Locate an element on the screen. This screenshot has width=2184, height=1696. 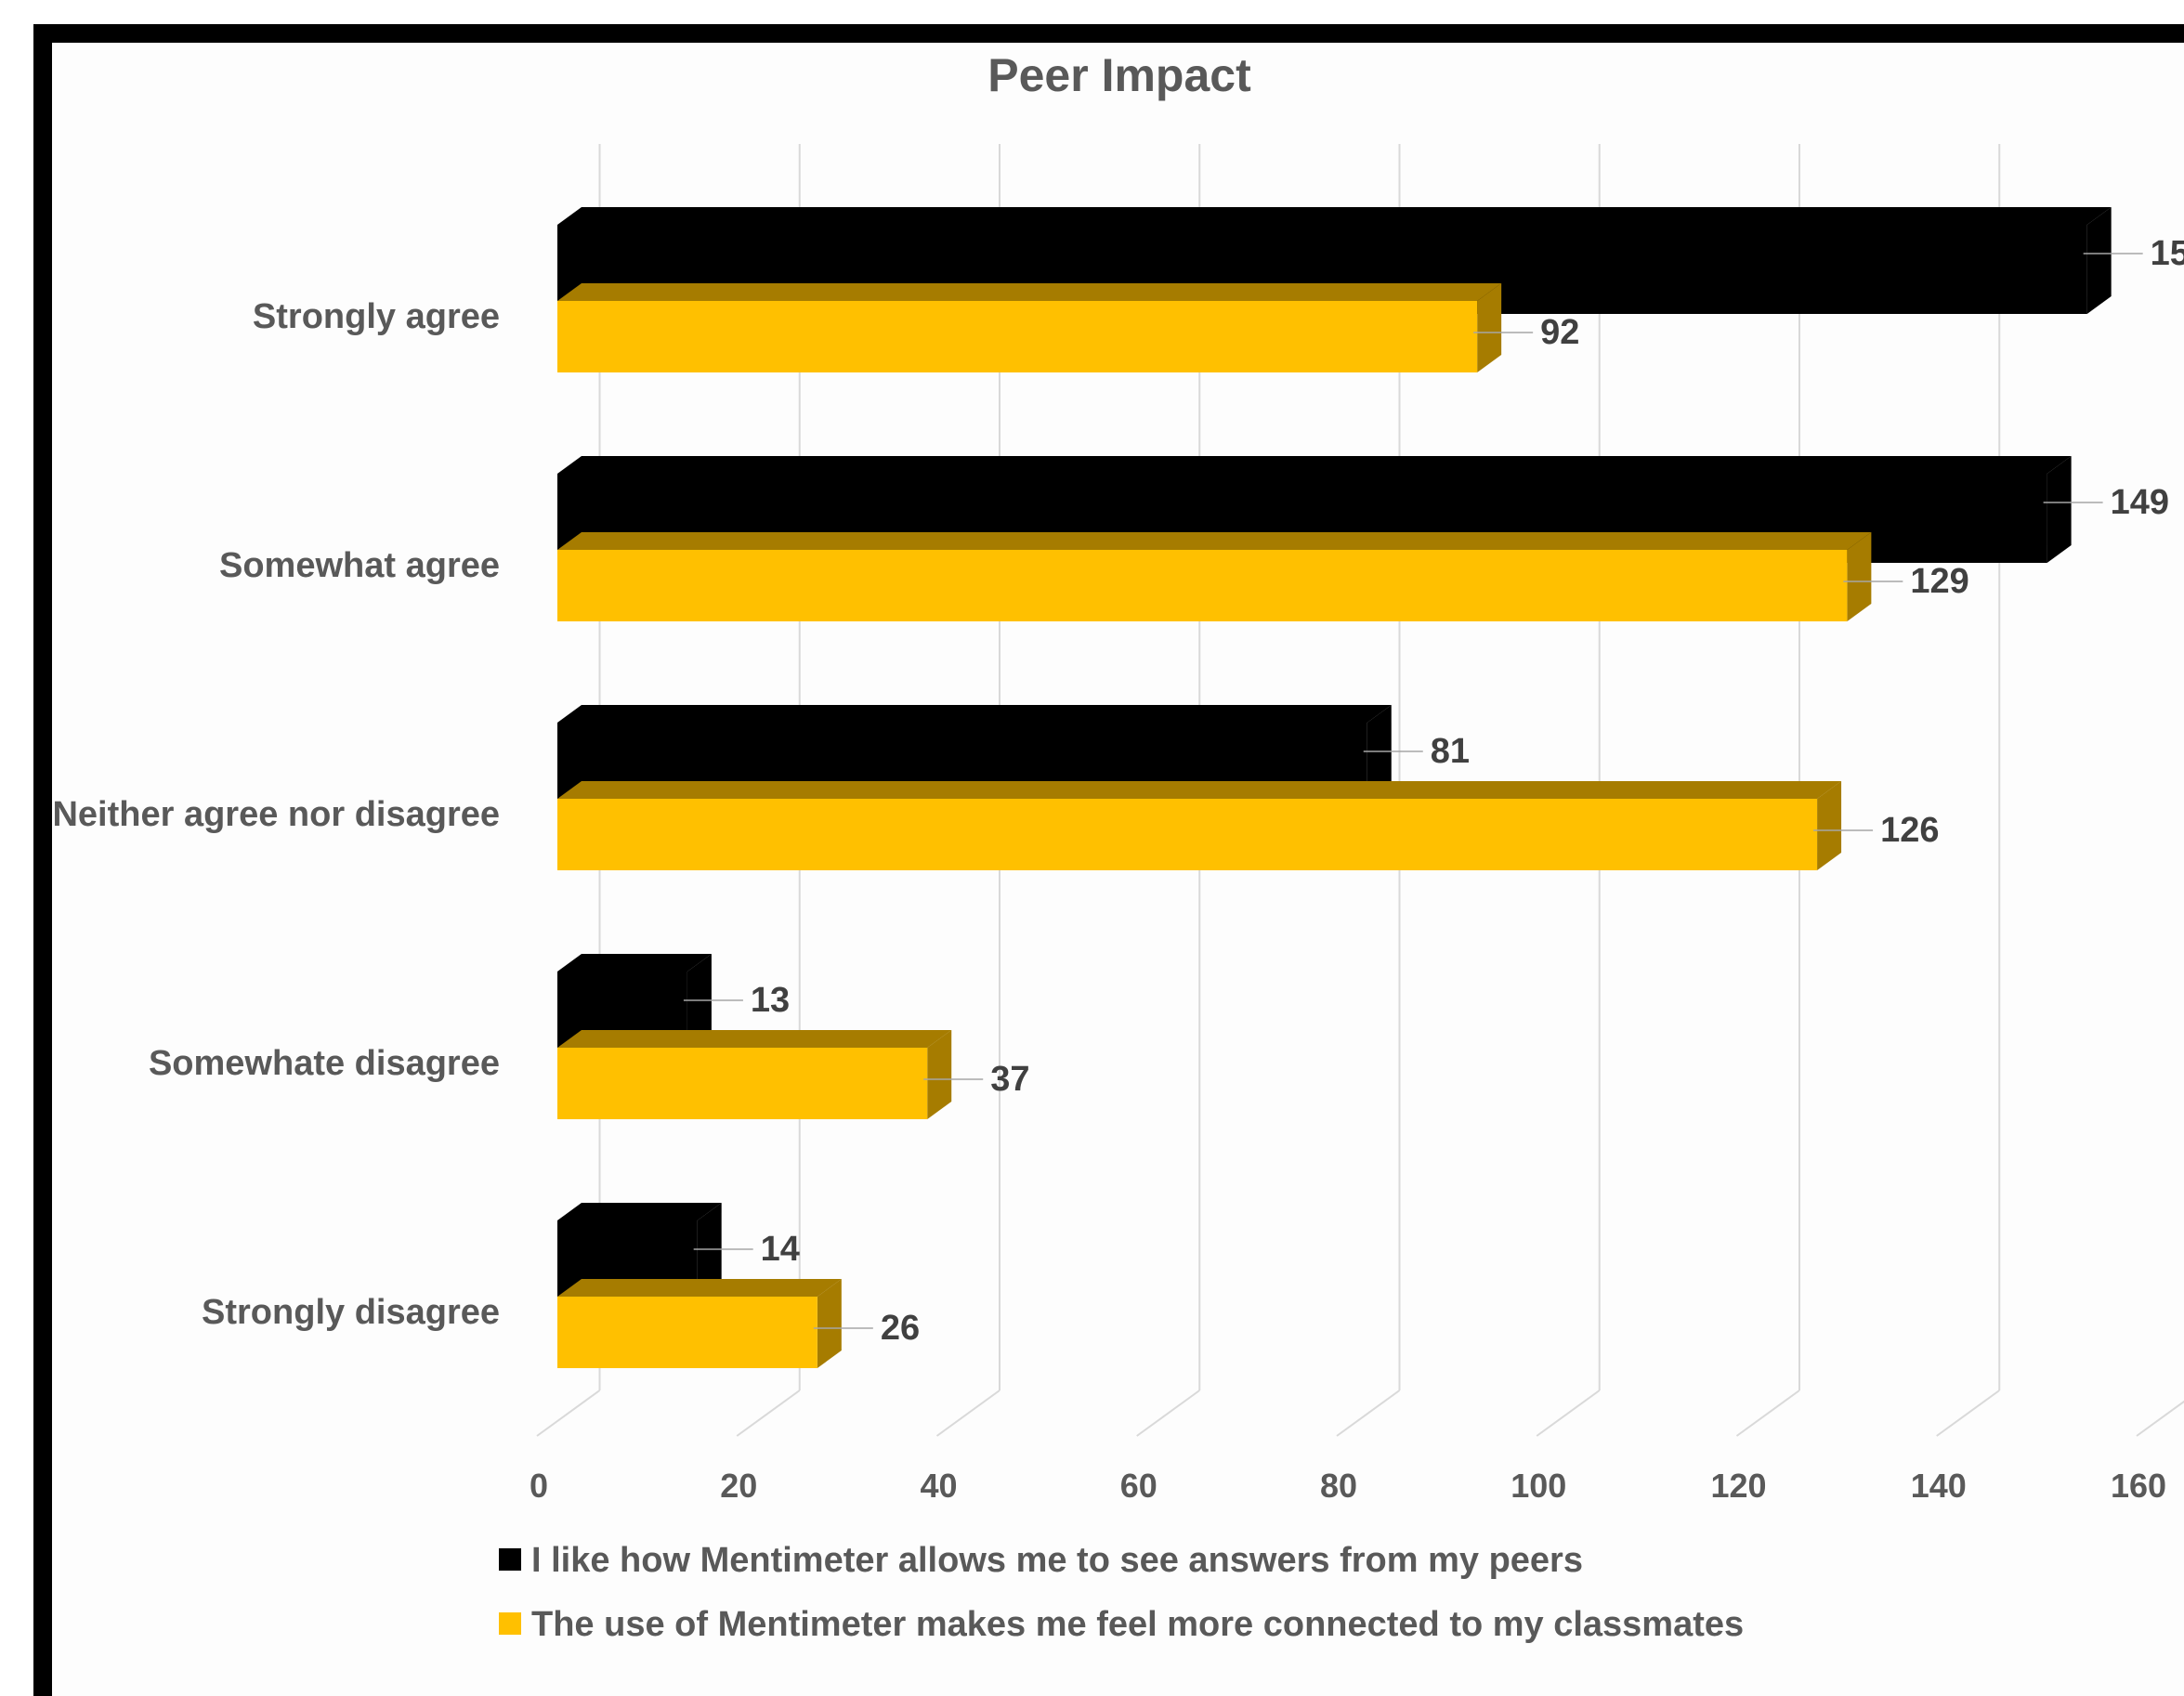
bar: 26 is located at coordinates (738, 1323).